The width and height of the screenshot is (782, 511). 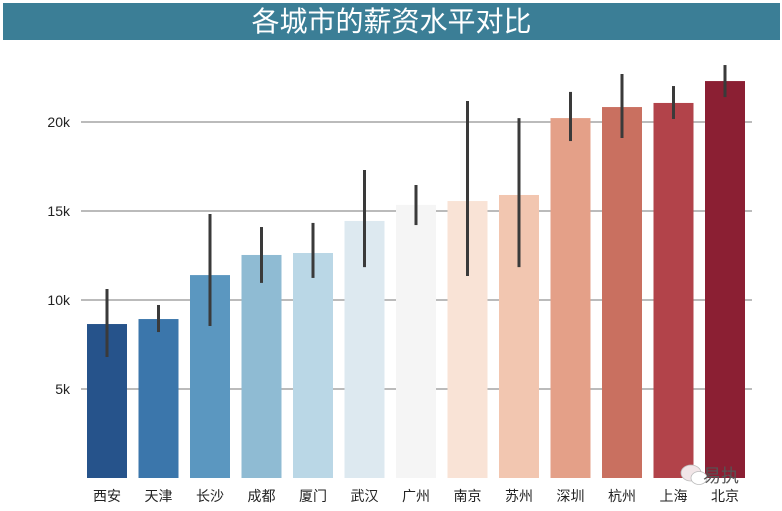 What do you see at coordinates (721, 476) in the screenshot?
I see `watermark-text: 易执` at bounding box center [721, 476].